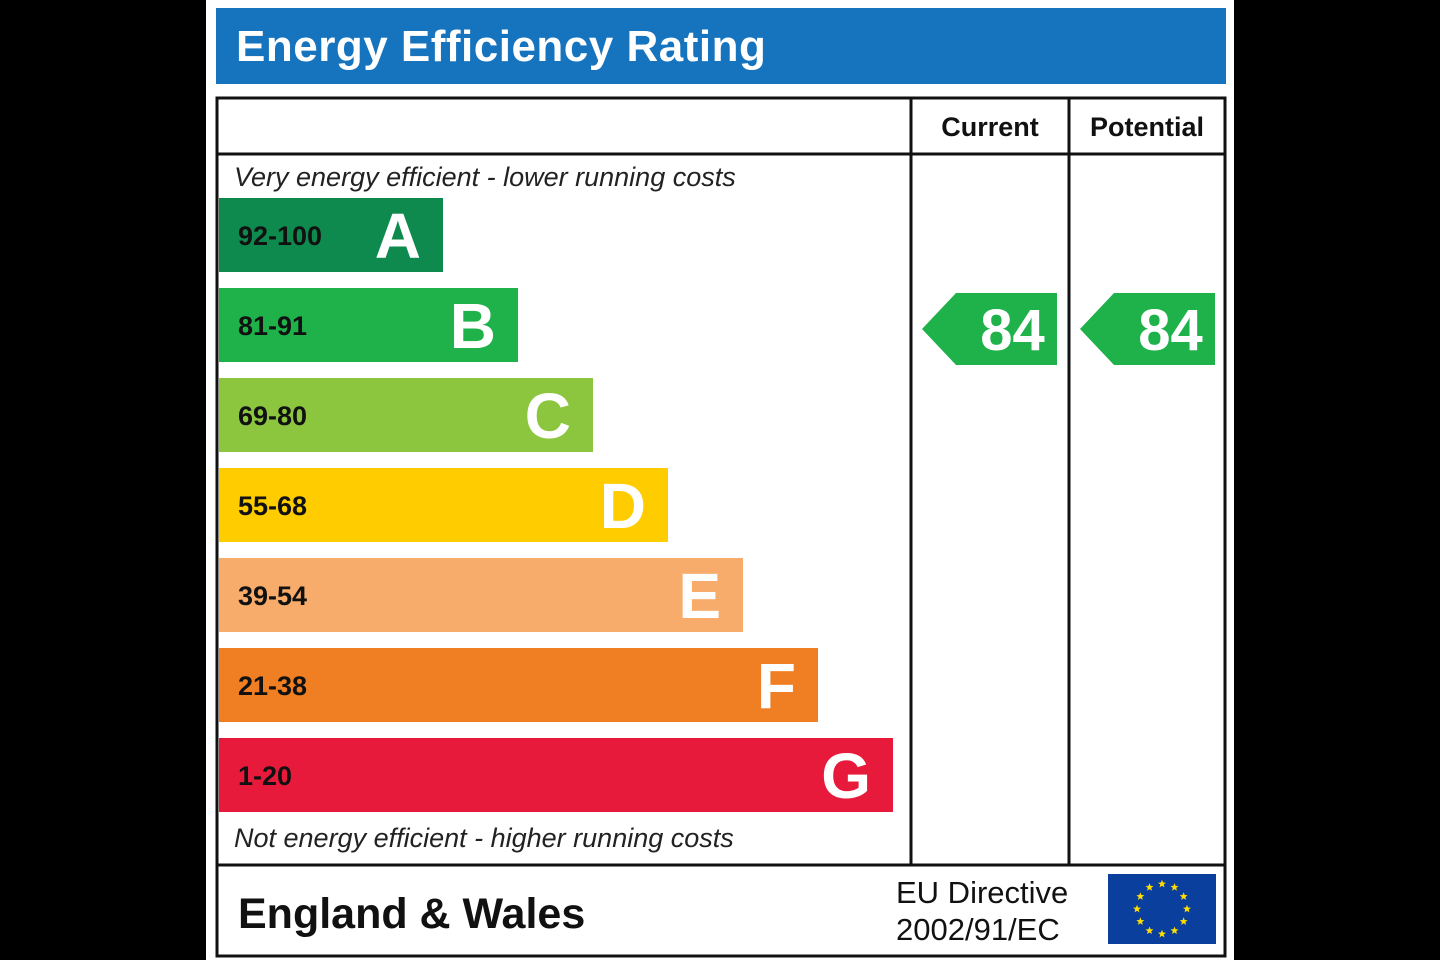 This screenshot has height=960, width=1440. I want to click on header-bar: Energy Efficiency Rating, so click(721, 46).